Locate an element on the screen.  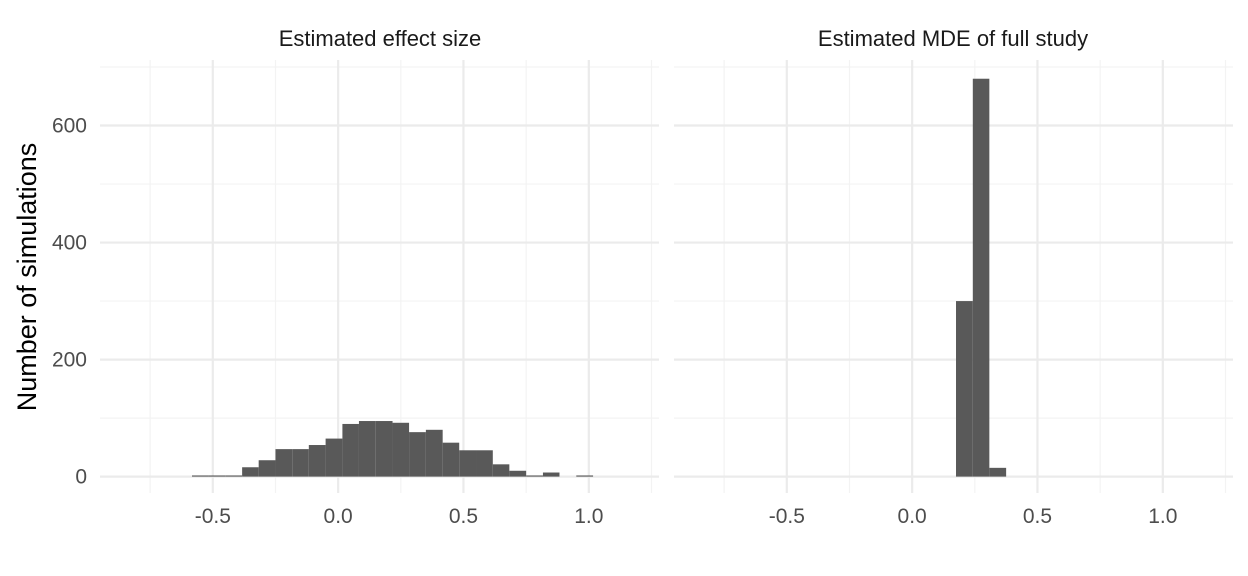
y-tick-label: 600 is located at coordinates (69, 126).